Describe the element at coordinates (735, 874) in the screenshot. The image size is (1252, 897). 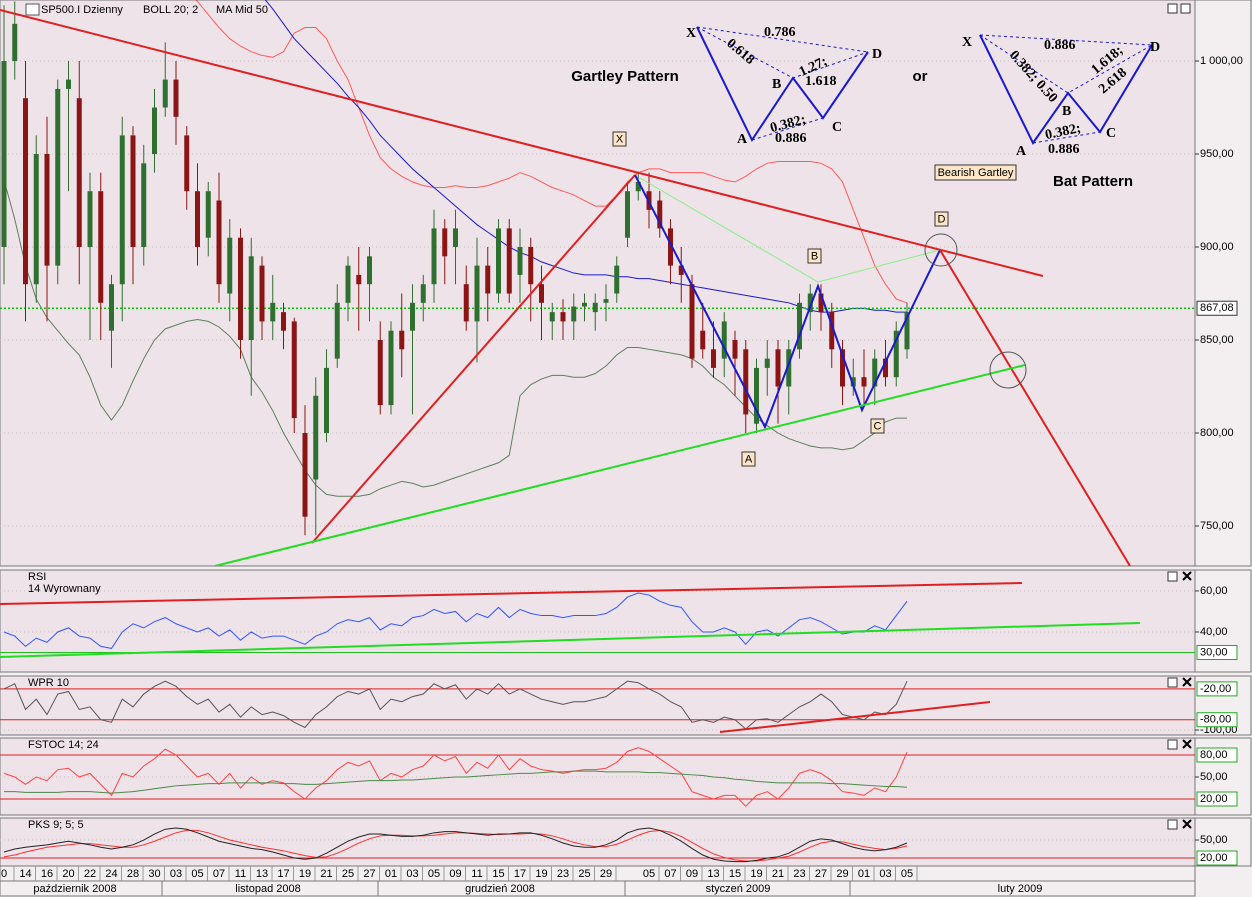
I see `x-tick-label: 15` at that location.